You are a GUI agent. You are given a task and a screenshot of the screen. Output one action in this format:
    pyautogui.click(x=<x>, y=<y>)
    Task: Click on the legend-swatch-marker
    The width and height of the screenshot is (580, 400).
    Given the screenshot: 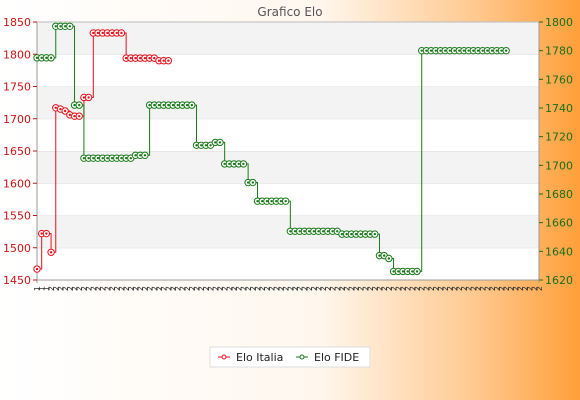 What is the action you would take?
    pyautogui.click(x=224, y=357)
    